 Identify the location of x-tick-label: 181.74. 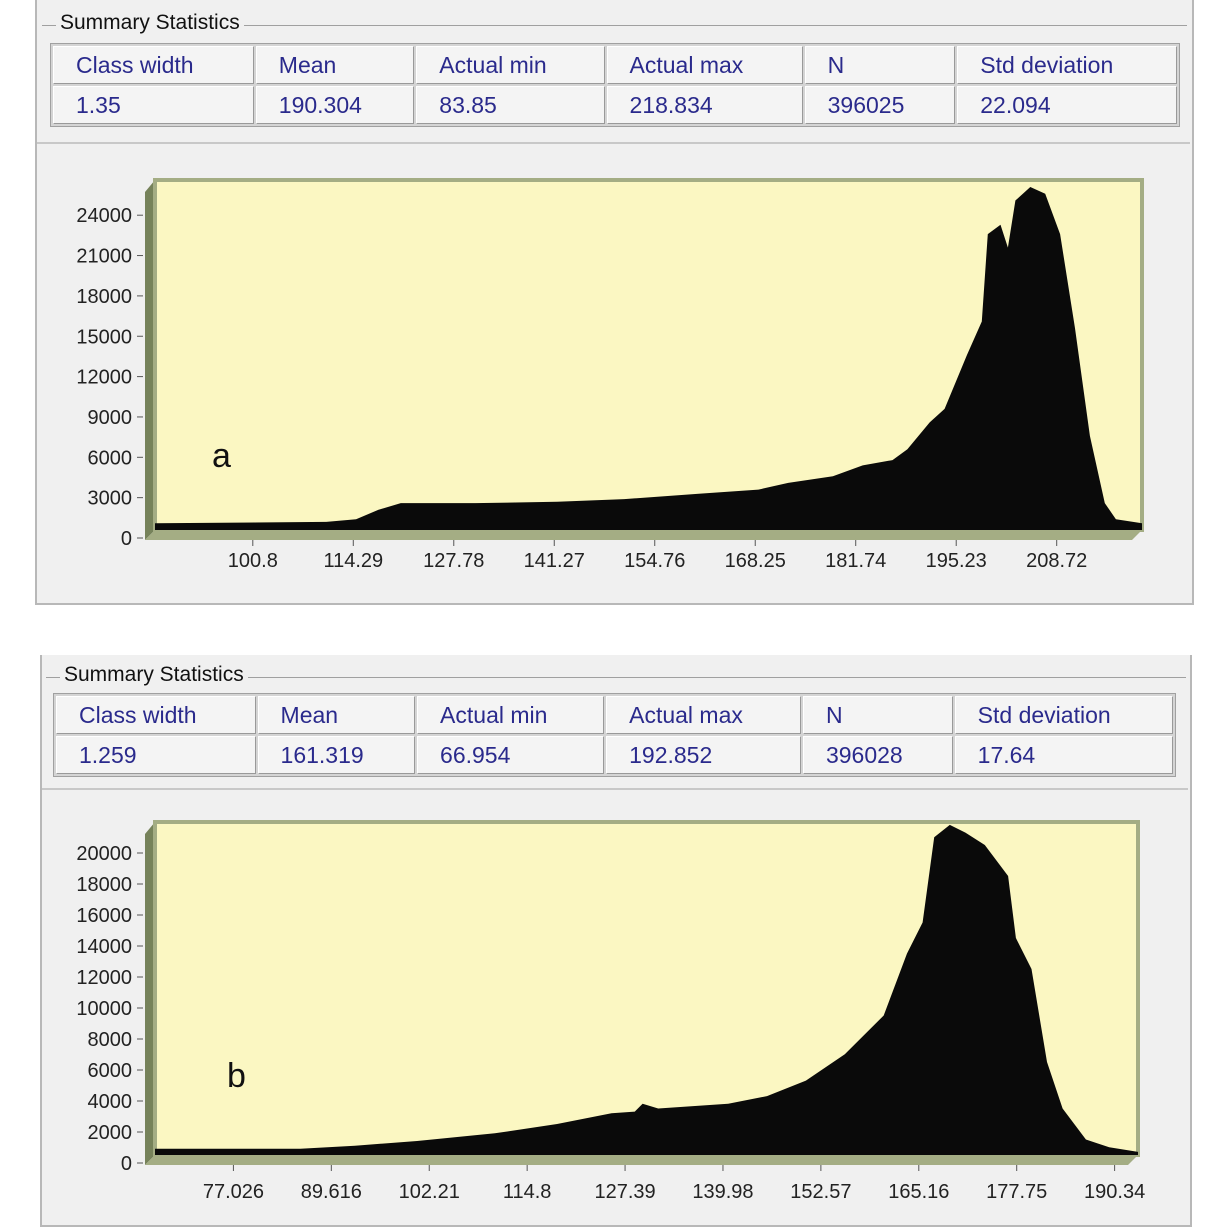
(855, 561).